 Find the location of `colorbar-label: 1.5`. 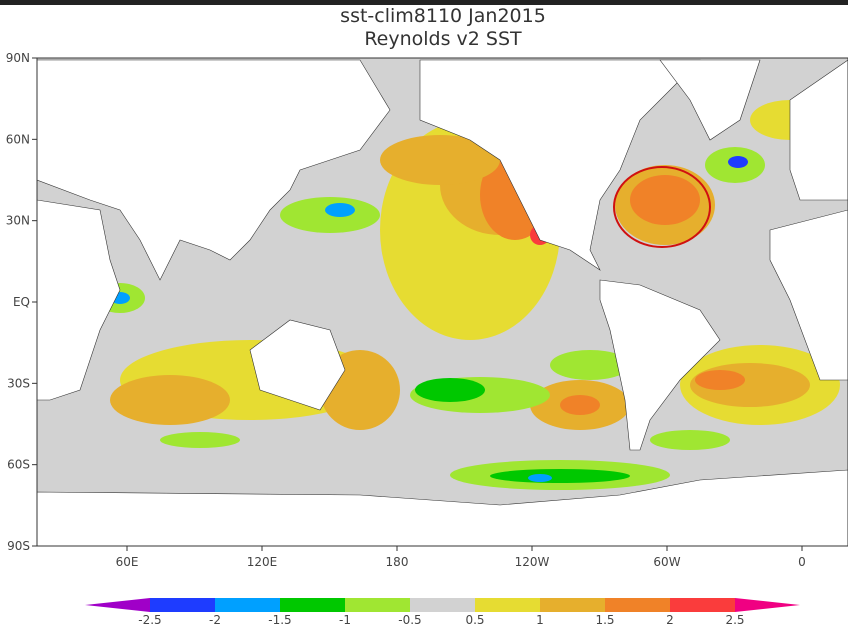

colorbar-label: 1.5 is located at coordinates (604, 620).